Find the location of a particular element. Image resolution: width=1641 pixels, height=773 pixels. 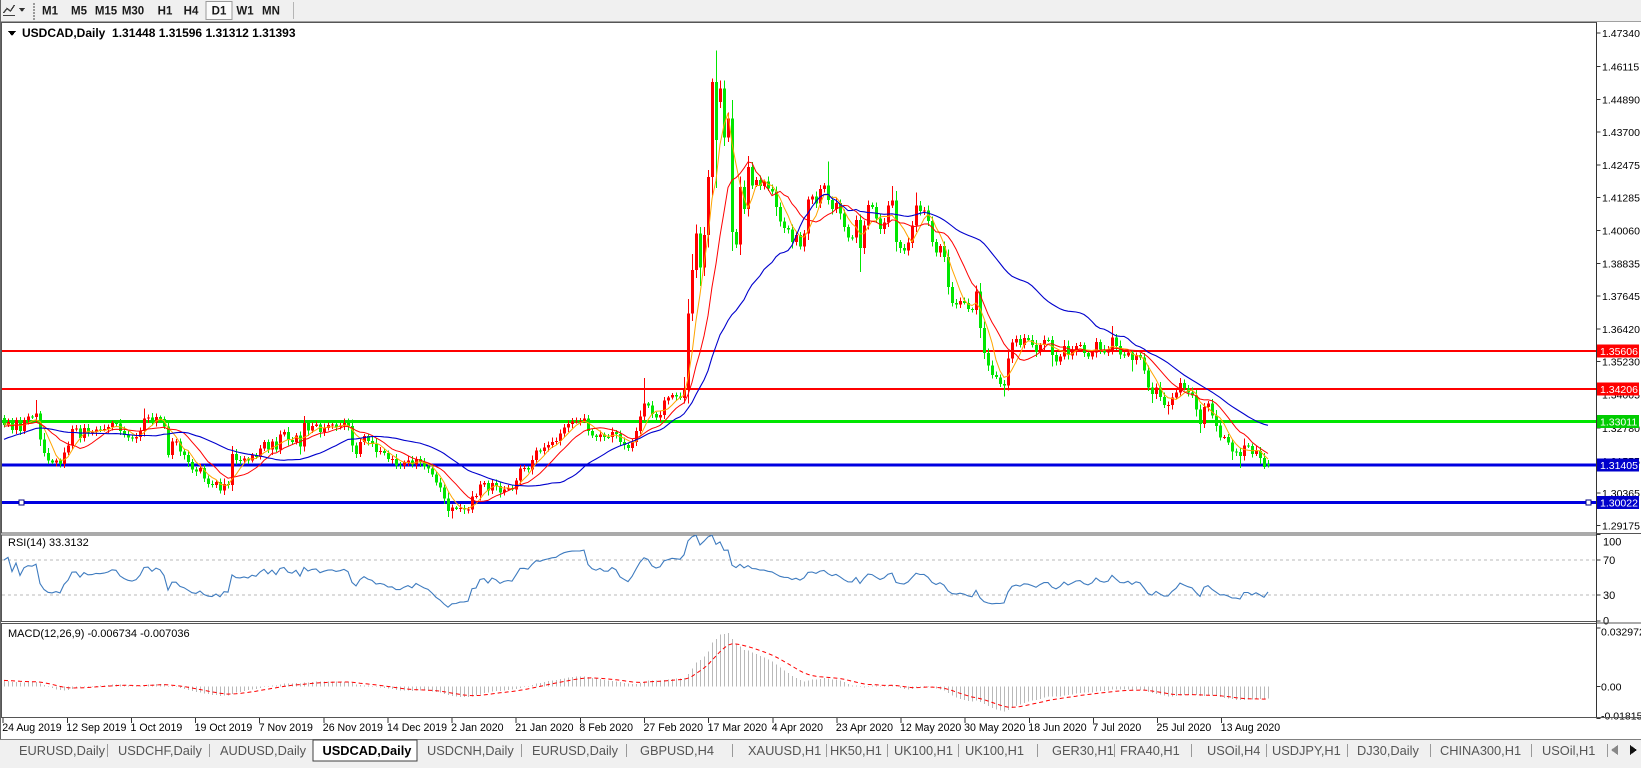

svg-text: 1.29175 is located at coordinates (1621, 527).